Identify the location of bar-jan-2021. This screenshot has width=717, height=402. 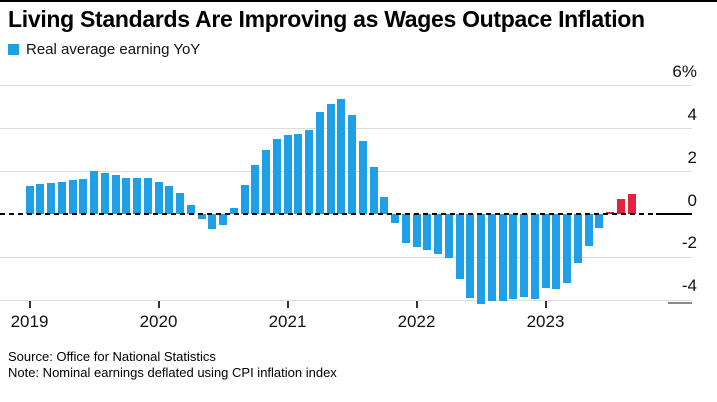
(287, 174).